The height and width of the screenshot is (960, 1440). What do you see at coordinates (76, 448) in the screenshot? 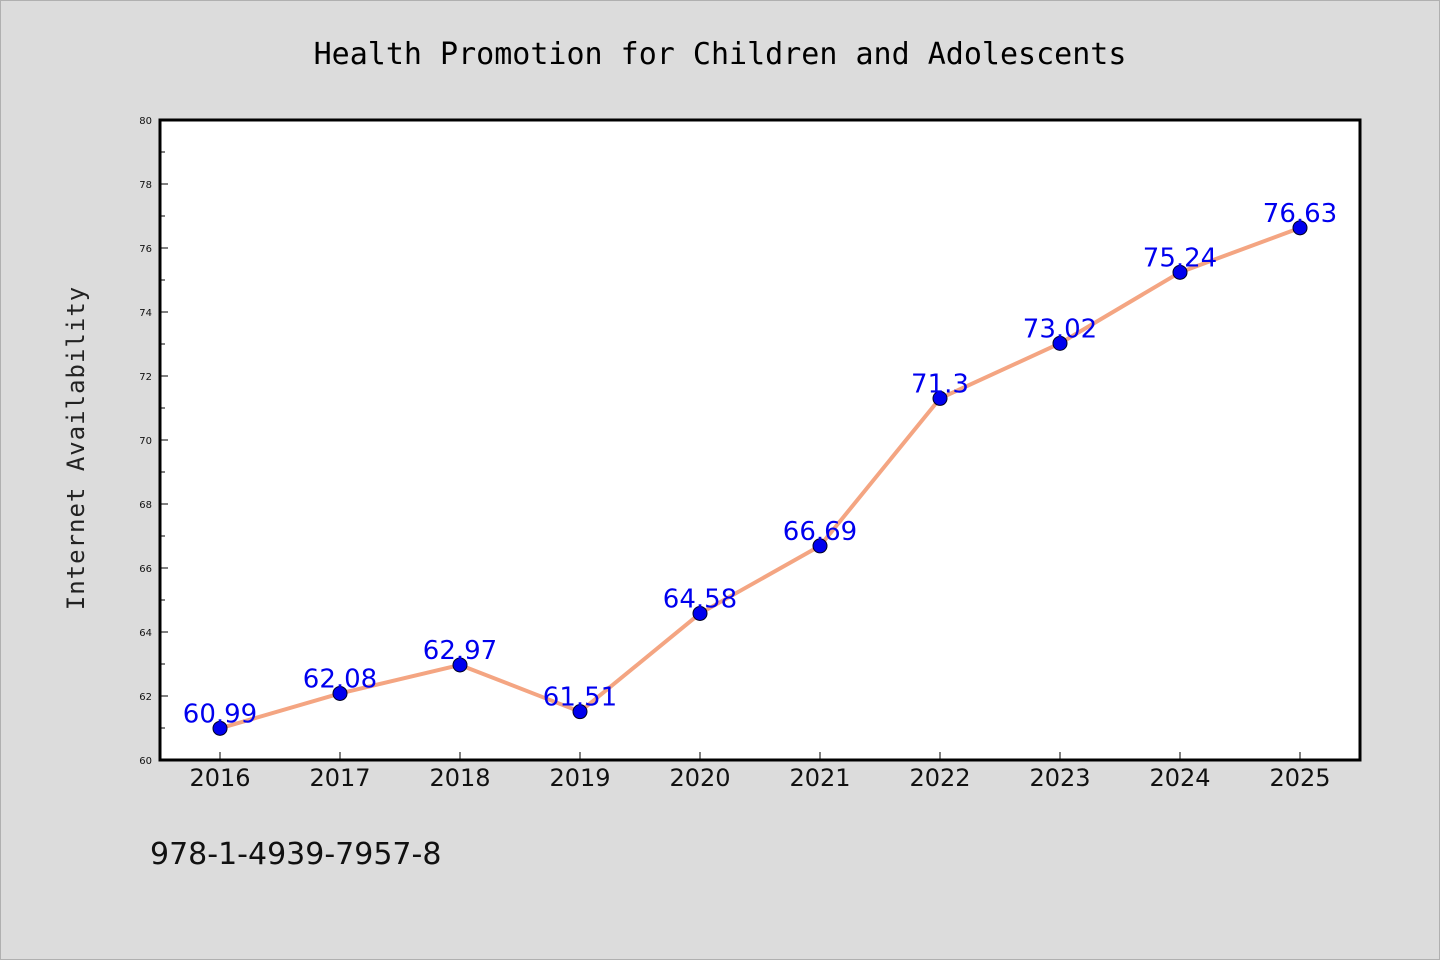
I see `y-axis-label: Internet Availability` at bounding box center [76, 448].